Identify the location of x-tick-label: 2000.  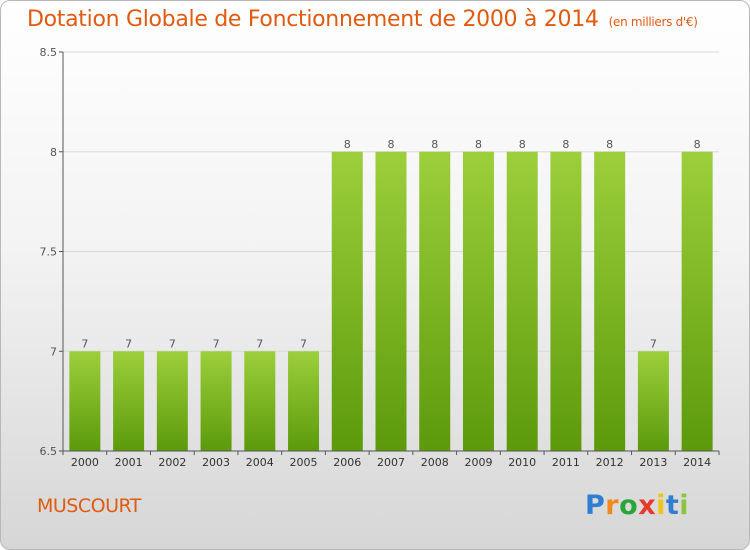
(85, 462).